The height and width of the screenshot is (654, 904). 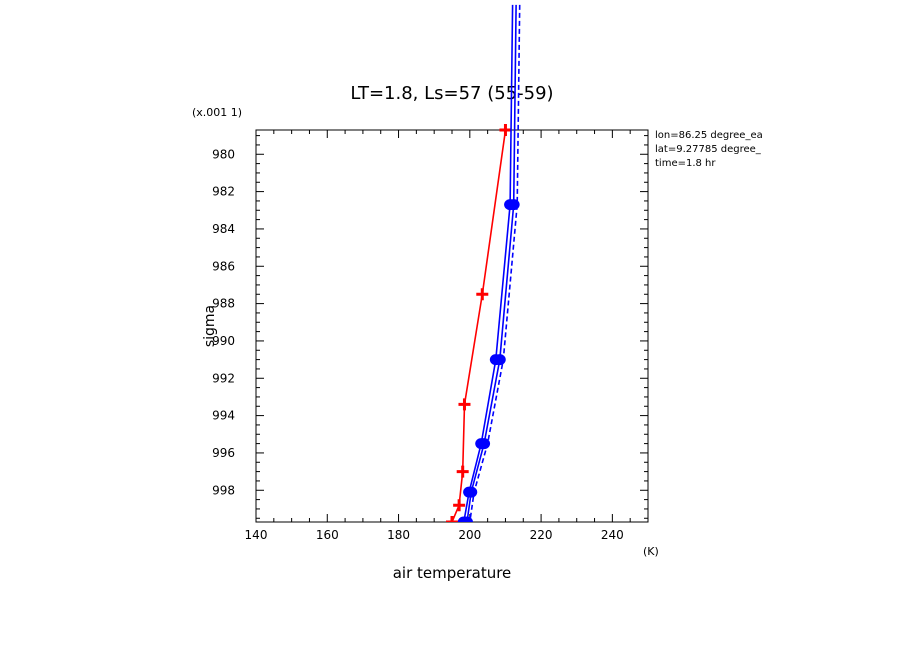 What do you see at coordinates (223, 378) in the screenshot?
I see `y-tick-label: 992` at bounding box center [223, 378].